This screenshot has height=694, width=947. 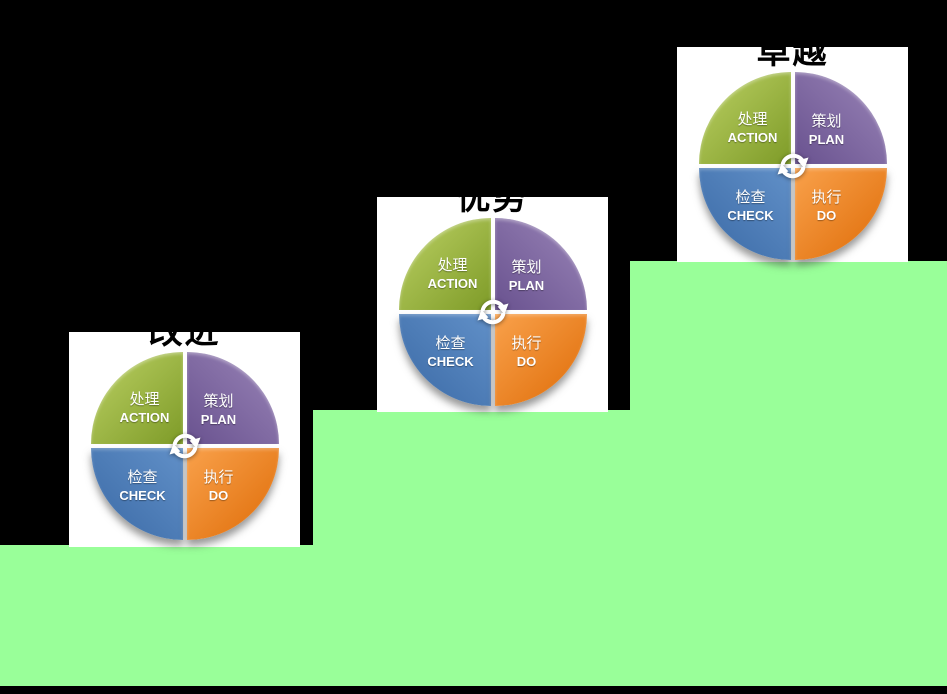 What do you see at coordinates (492, 198) in the screenshot?
I see `step2-title: 优势` at bounding box center [492, 198].